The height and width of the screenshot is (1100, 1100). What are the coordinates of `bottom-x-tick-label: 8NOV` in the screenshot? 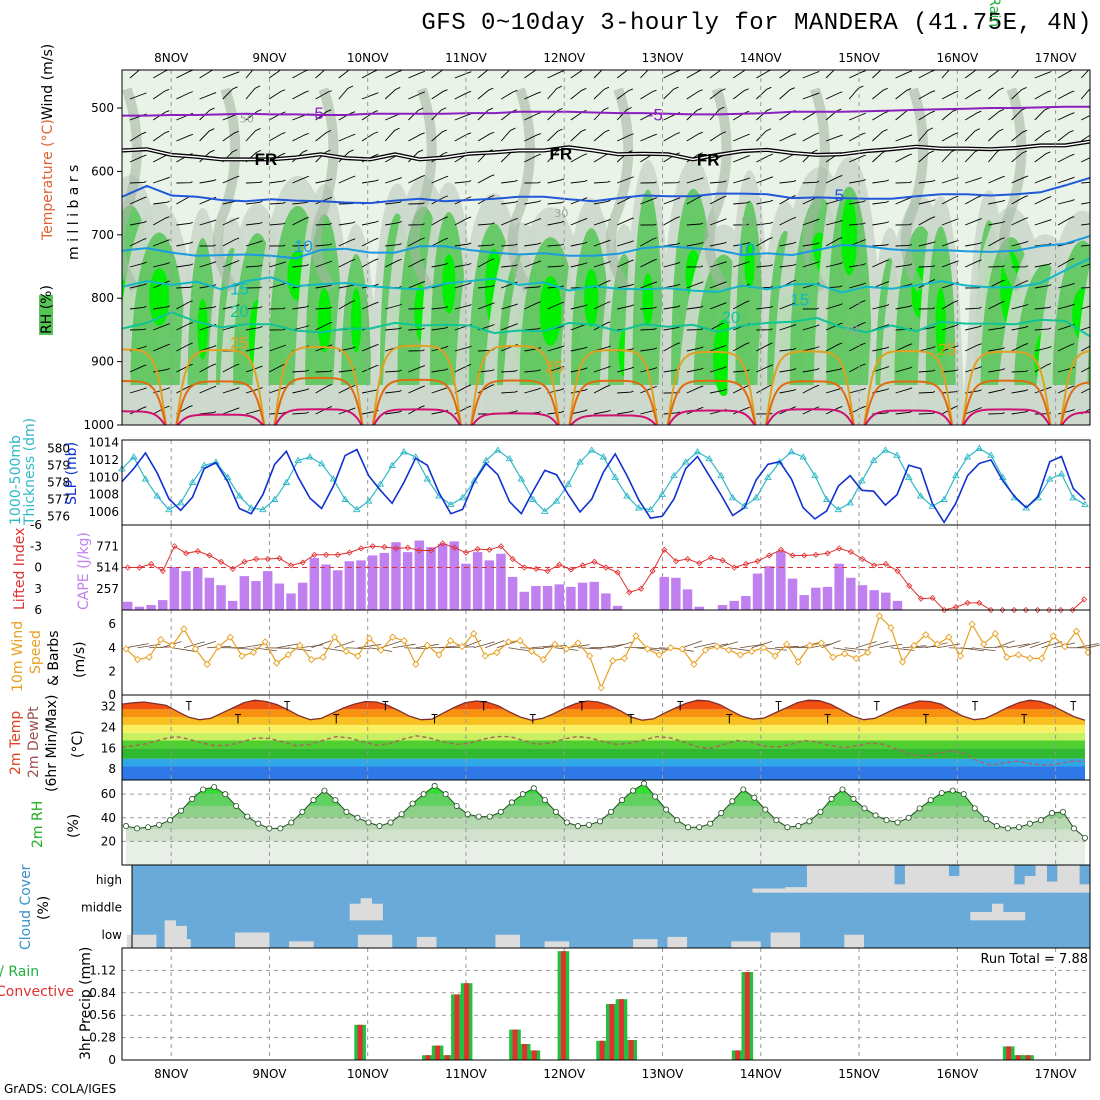 It's located at (171, 1074).